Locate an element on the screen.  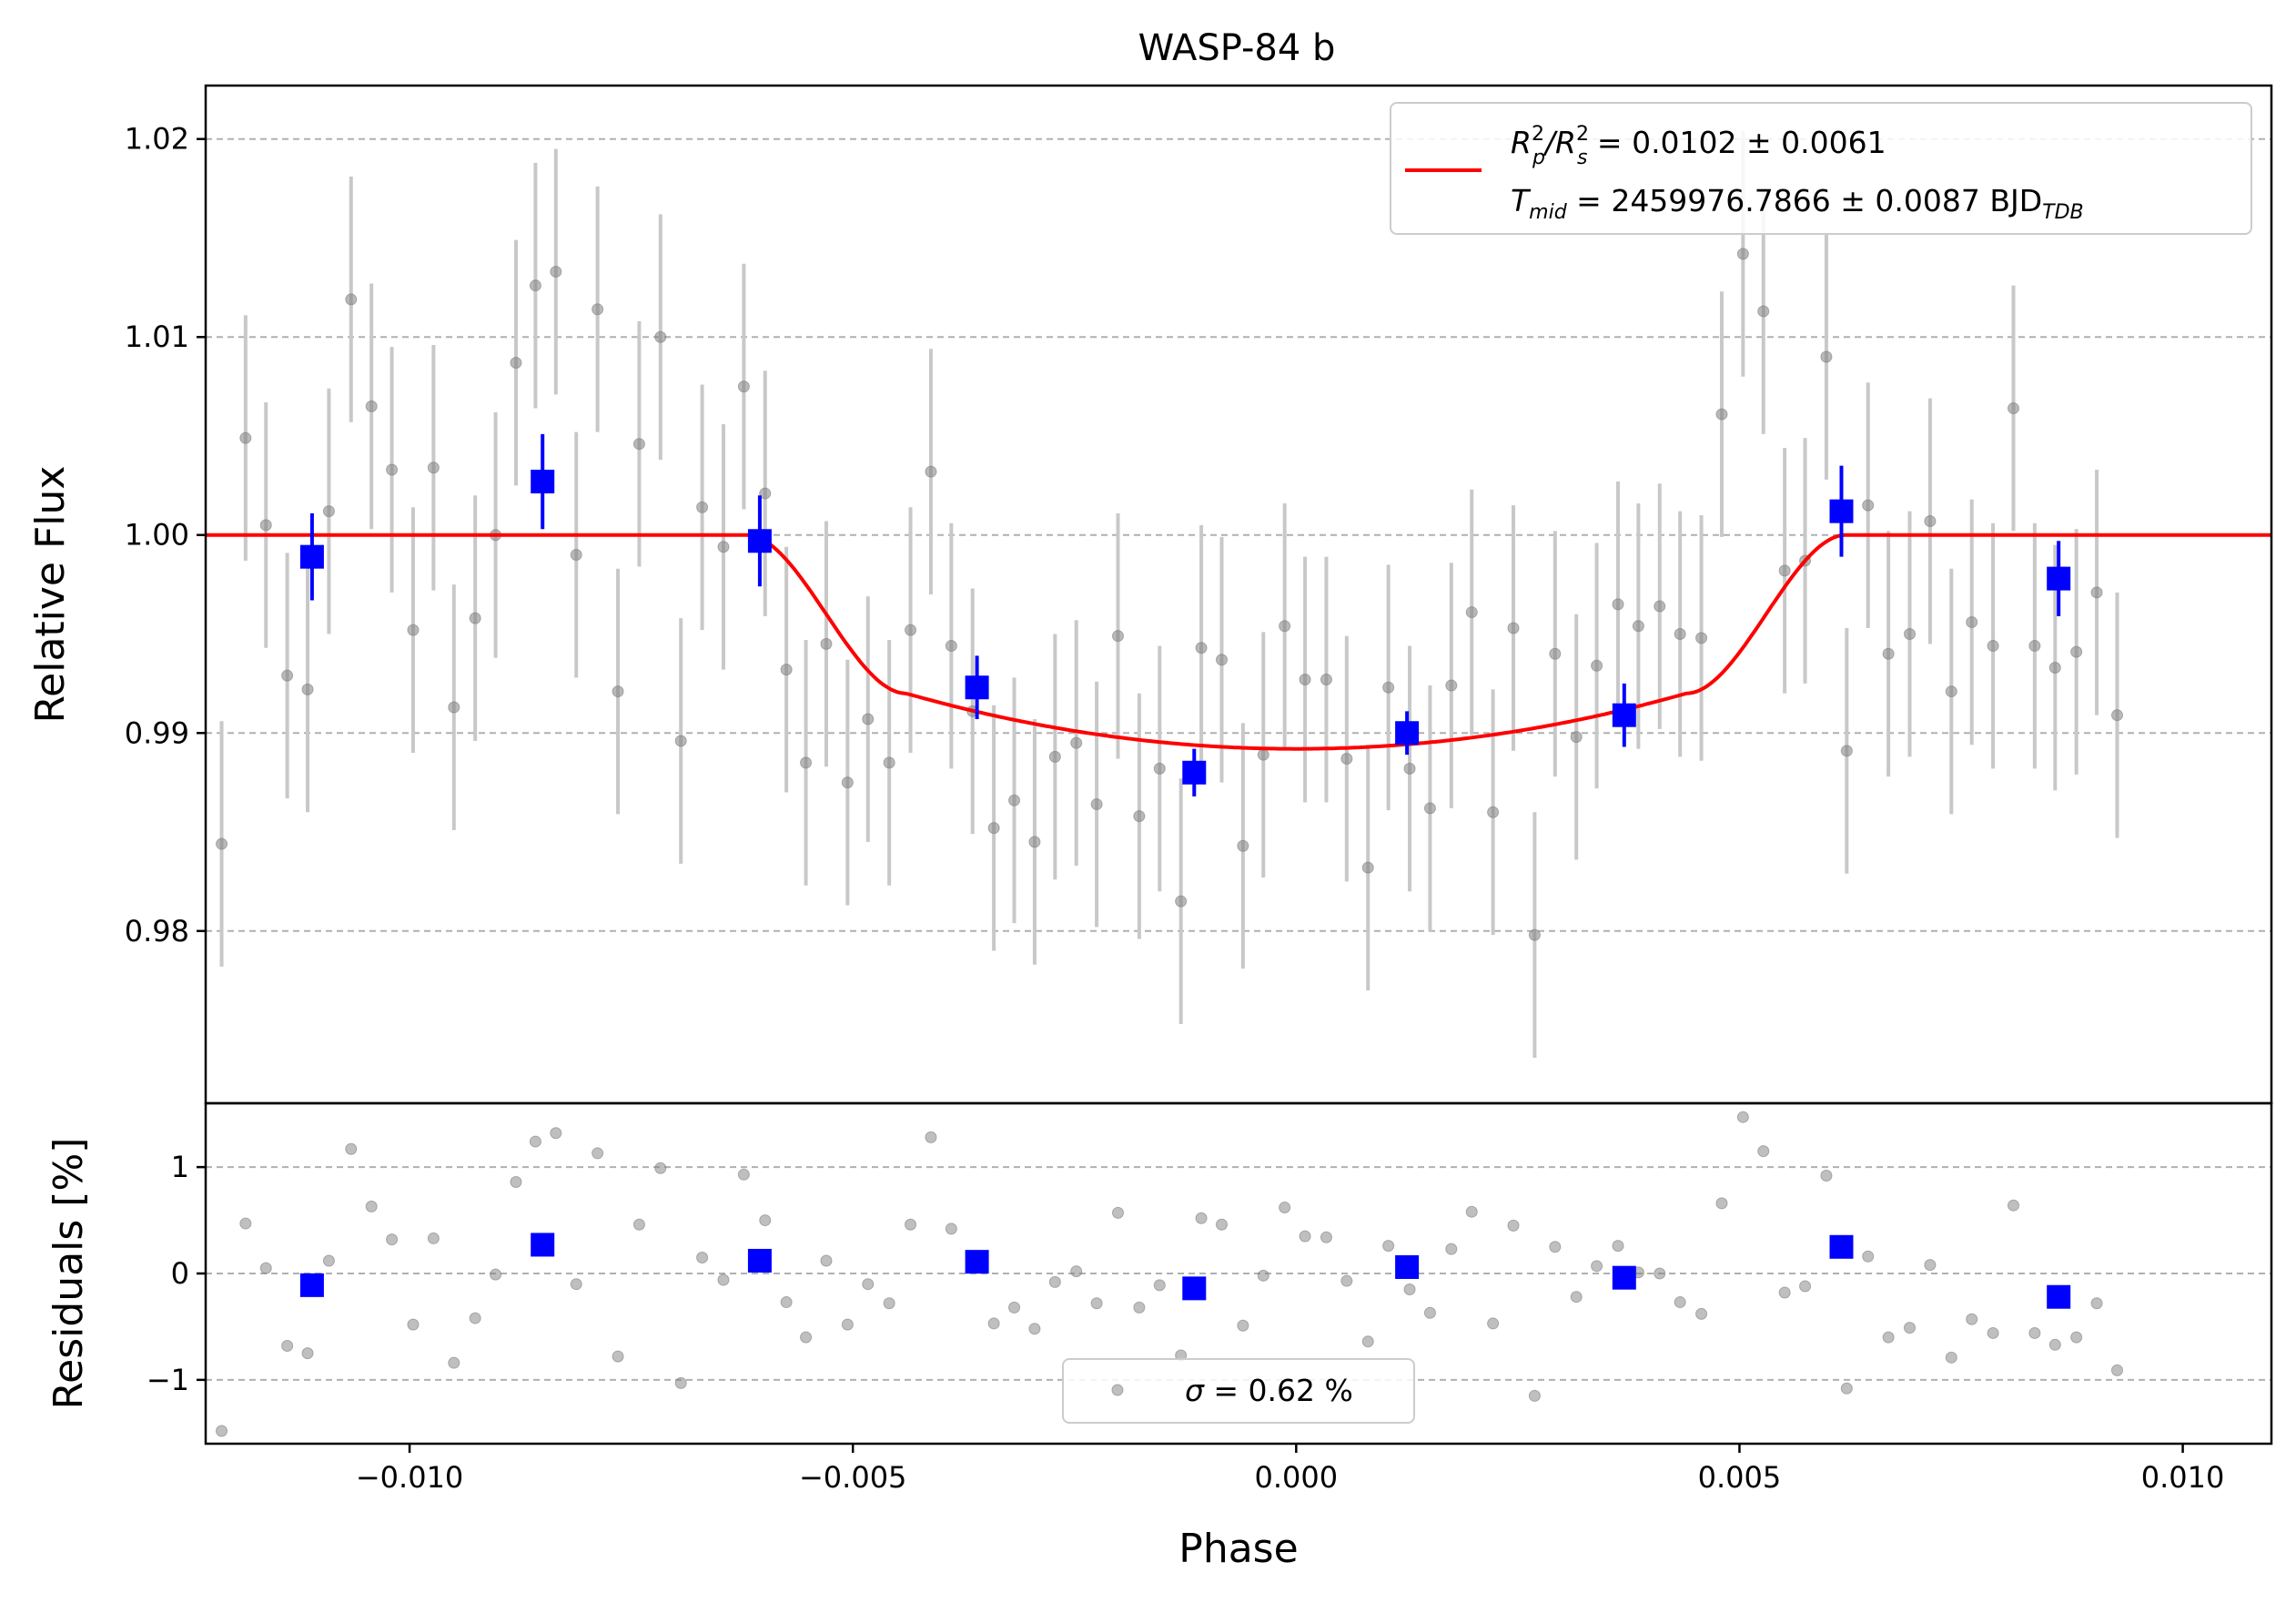
flux-legend-tmid: Tmid = 2459976.7866 ± 0.0087 BJDTDB is located at coordinates (1797, 203).